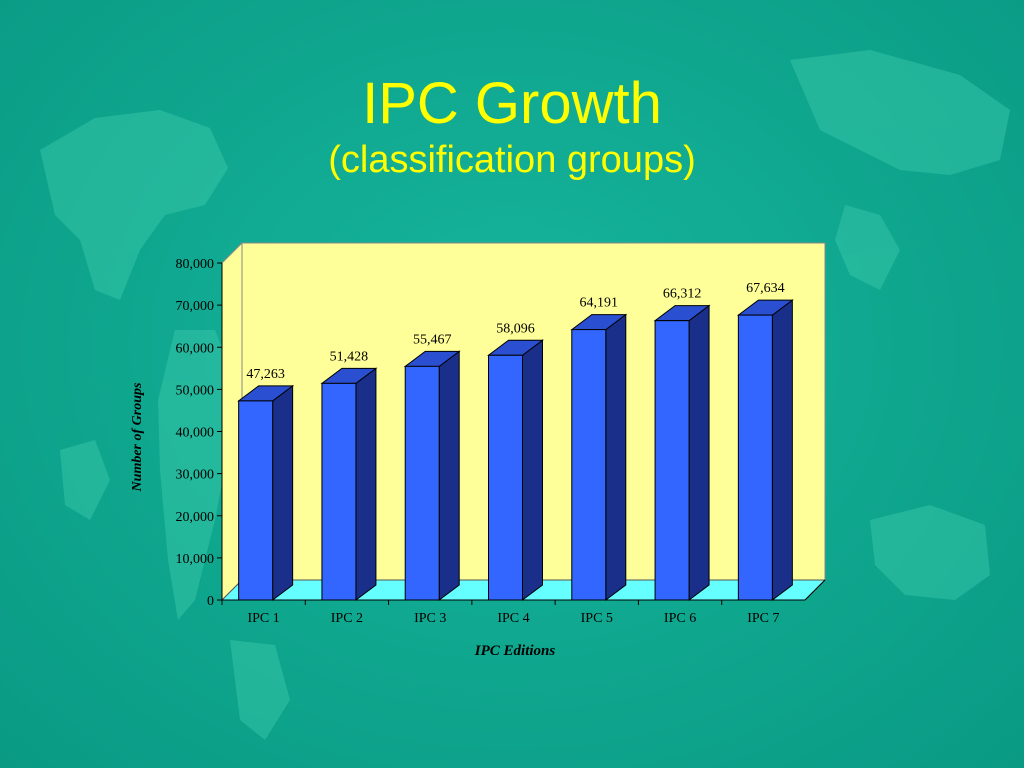 The width and height of the screenshot is (1024, 768). I want to click on bar-1: 47,263, so click(266, 484).